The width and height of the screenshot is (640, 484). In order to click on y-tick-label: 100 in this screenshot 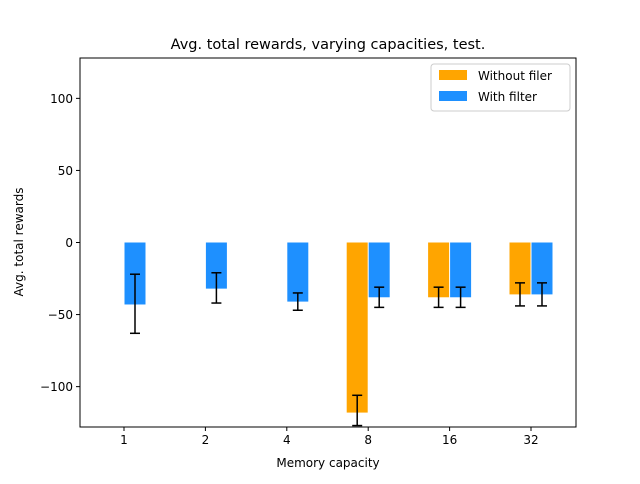, I will do `click(61, 99)`.